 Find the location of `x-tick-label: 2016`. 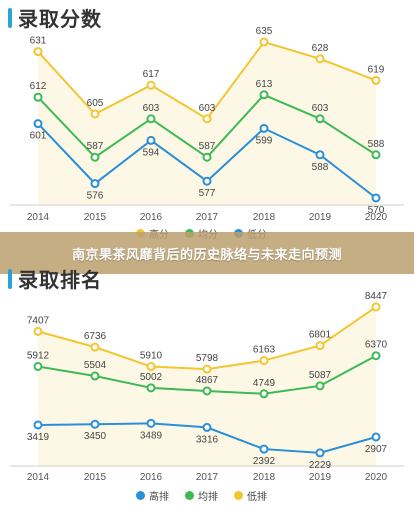

x-tick-label: 2016 is located at coordinates (151, 217).